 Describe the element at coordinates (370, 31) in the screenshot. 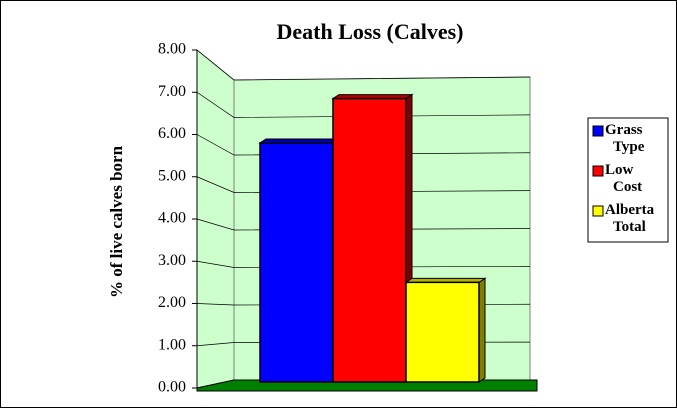

I see `chart-title: Death Loss (Calves)` at that location.